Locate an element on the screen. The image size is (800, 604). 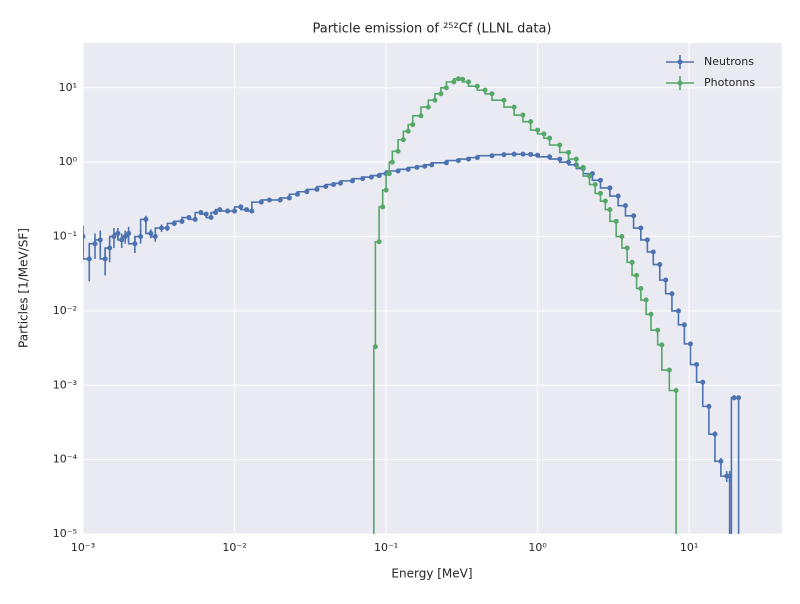
x-tick-label: 10⁰ is located at coordinates (537, 547).